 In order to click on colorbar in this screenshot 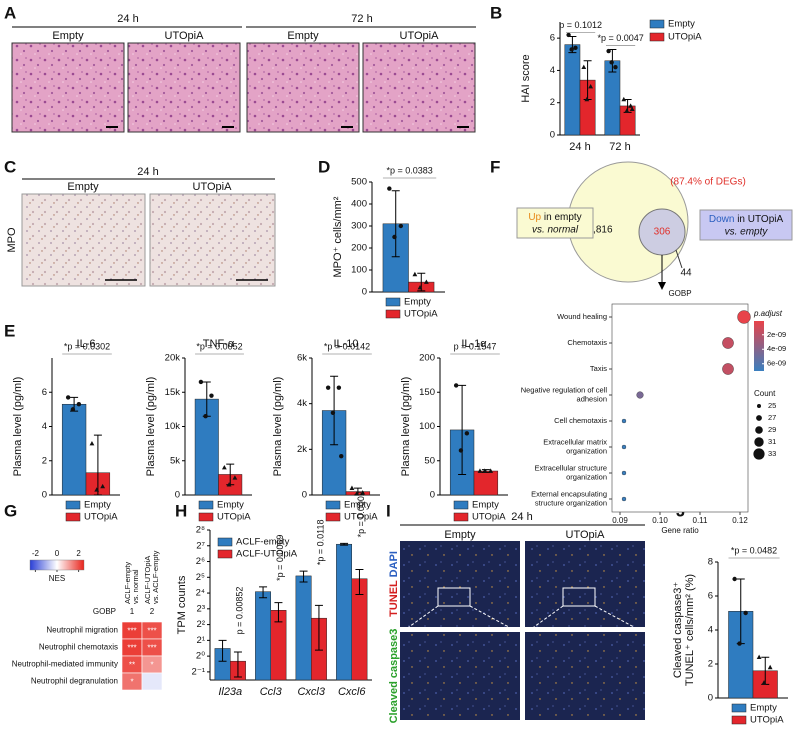, I will do `click(759, 346)`.